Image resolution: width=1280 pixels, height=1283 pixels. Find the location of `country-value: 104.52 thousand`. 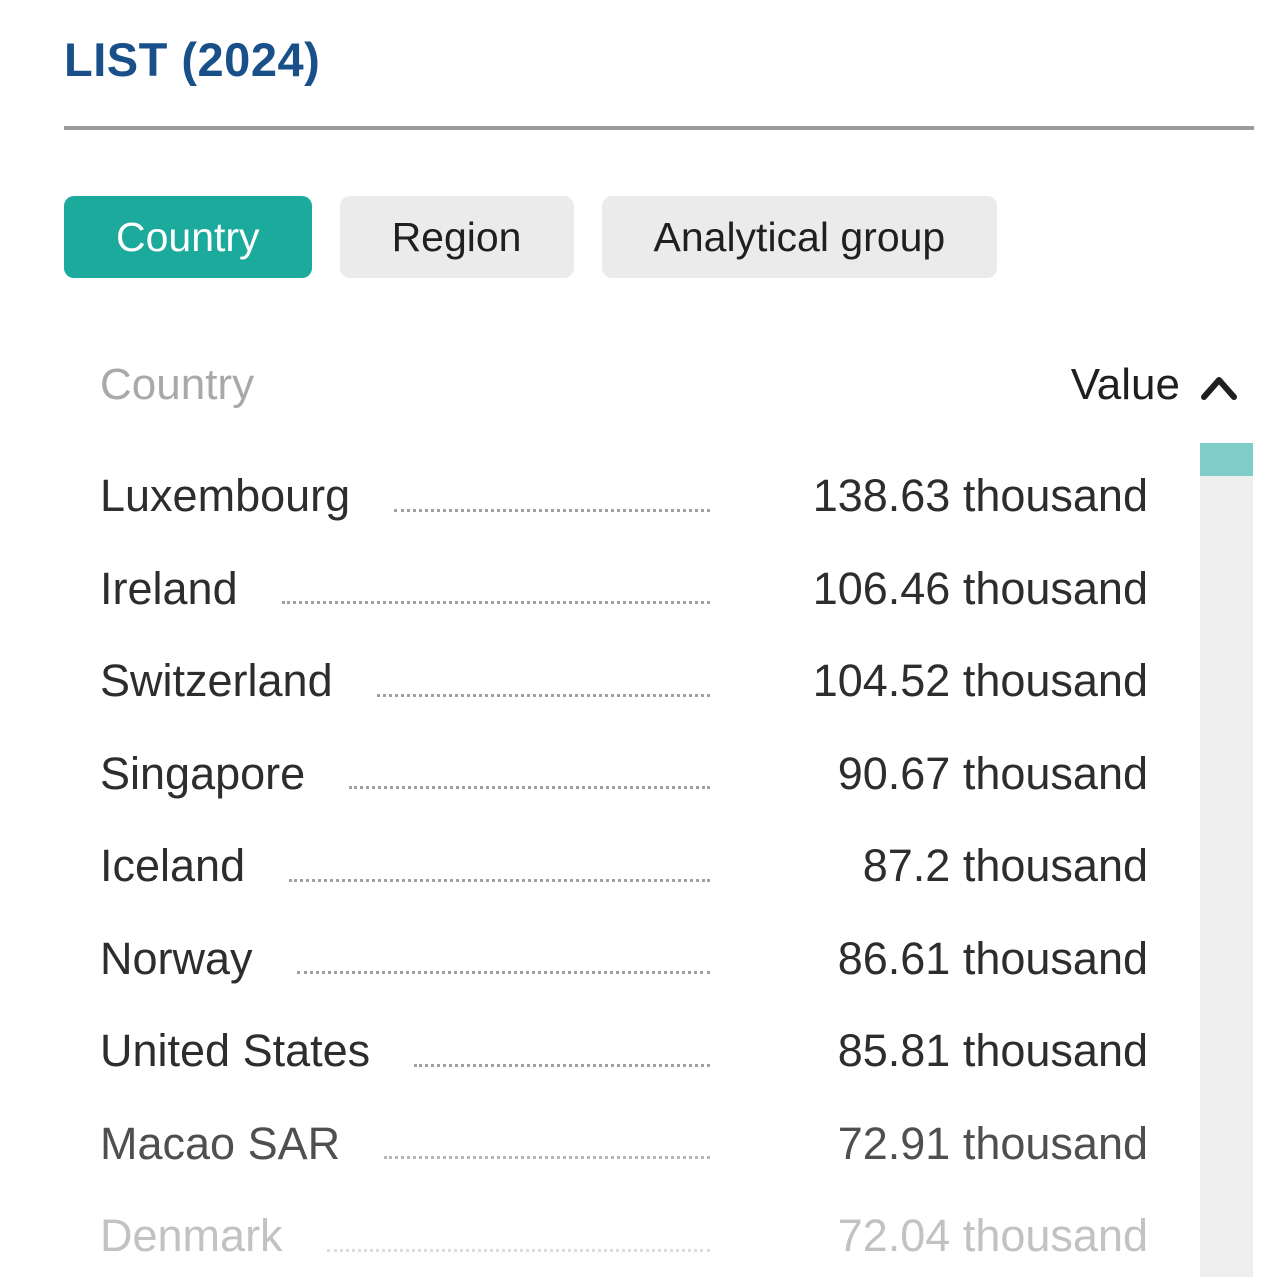

country-value: 104.52 thousand is located at coordinates (980, 681).